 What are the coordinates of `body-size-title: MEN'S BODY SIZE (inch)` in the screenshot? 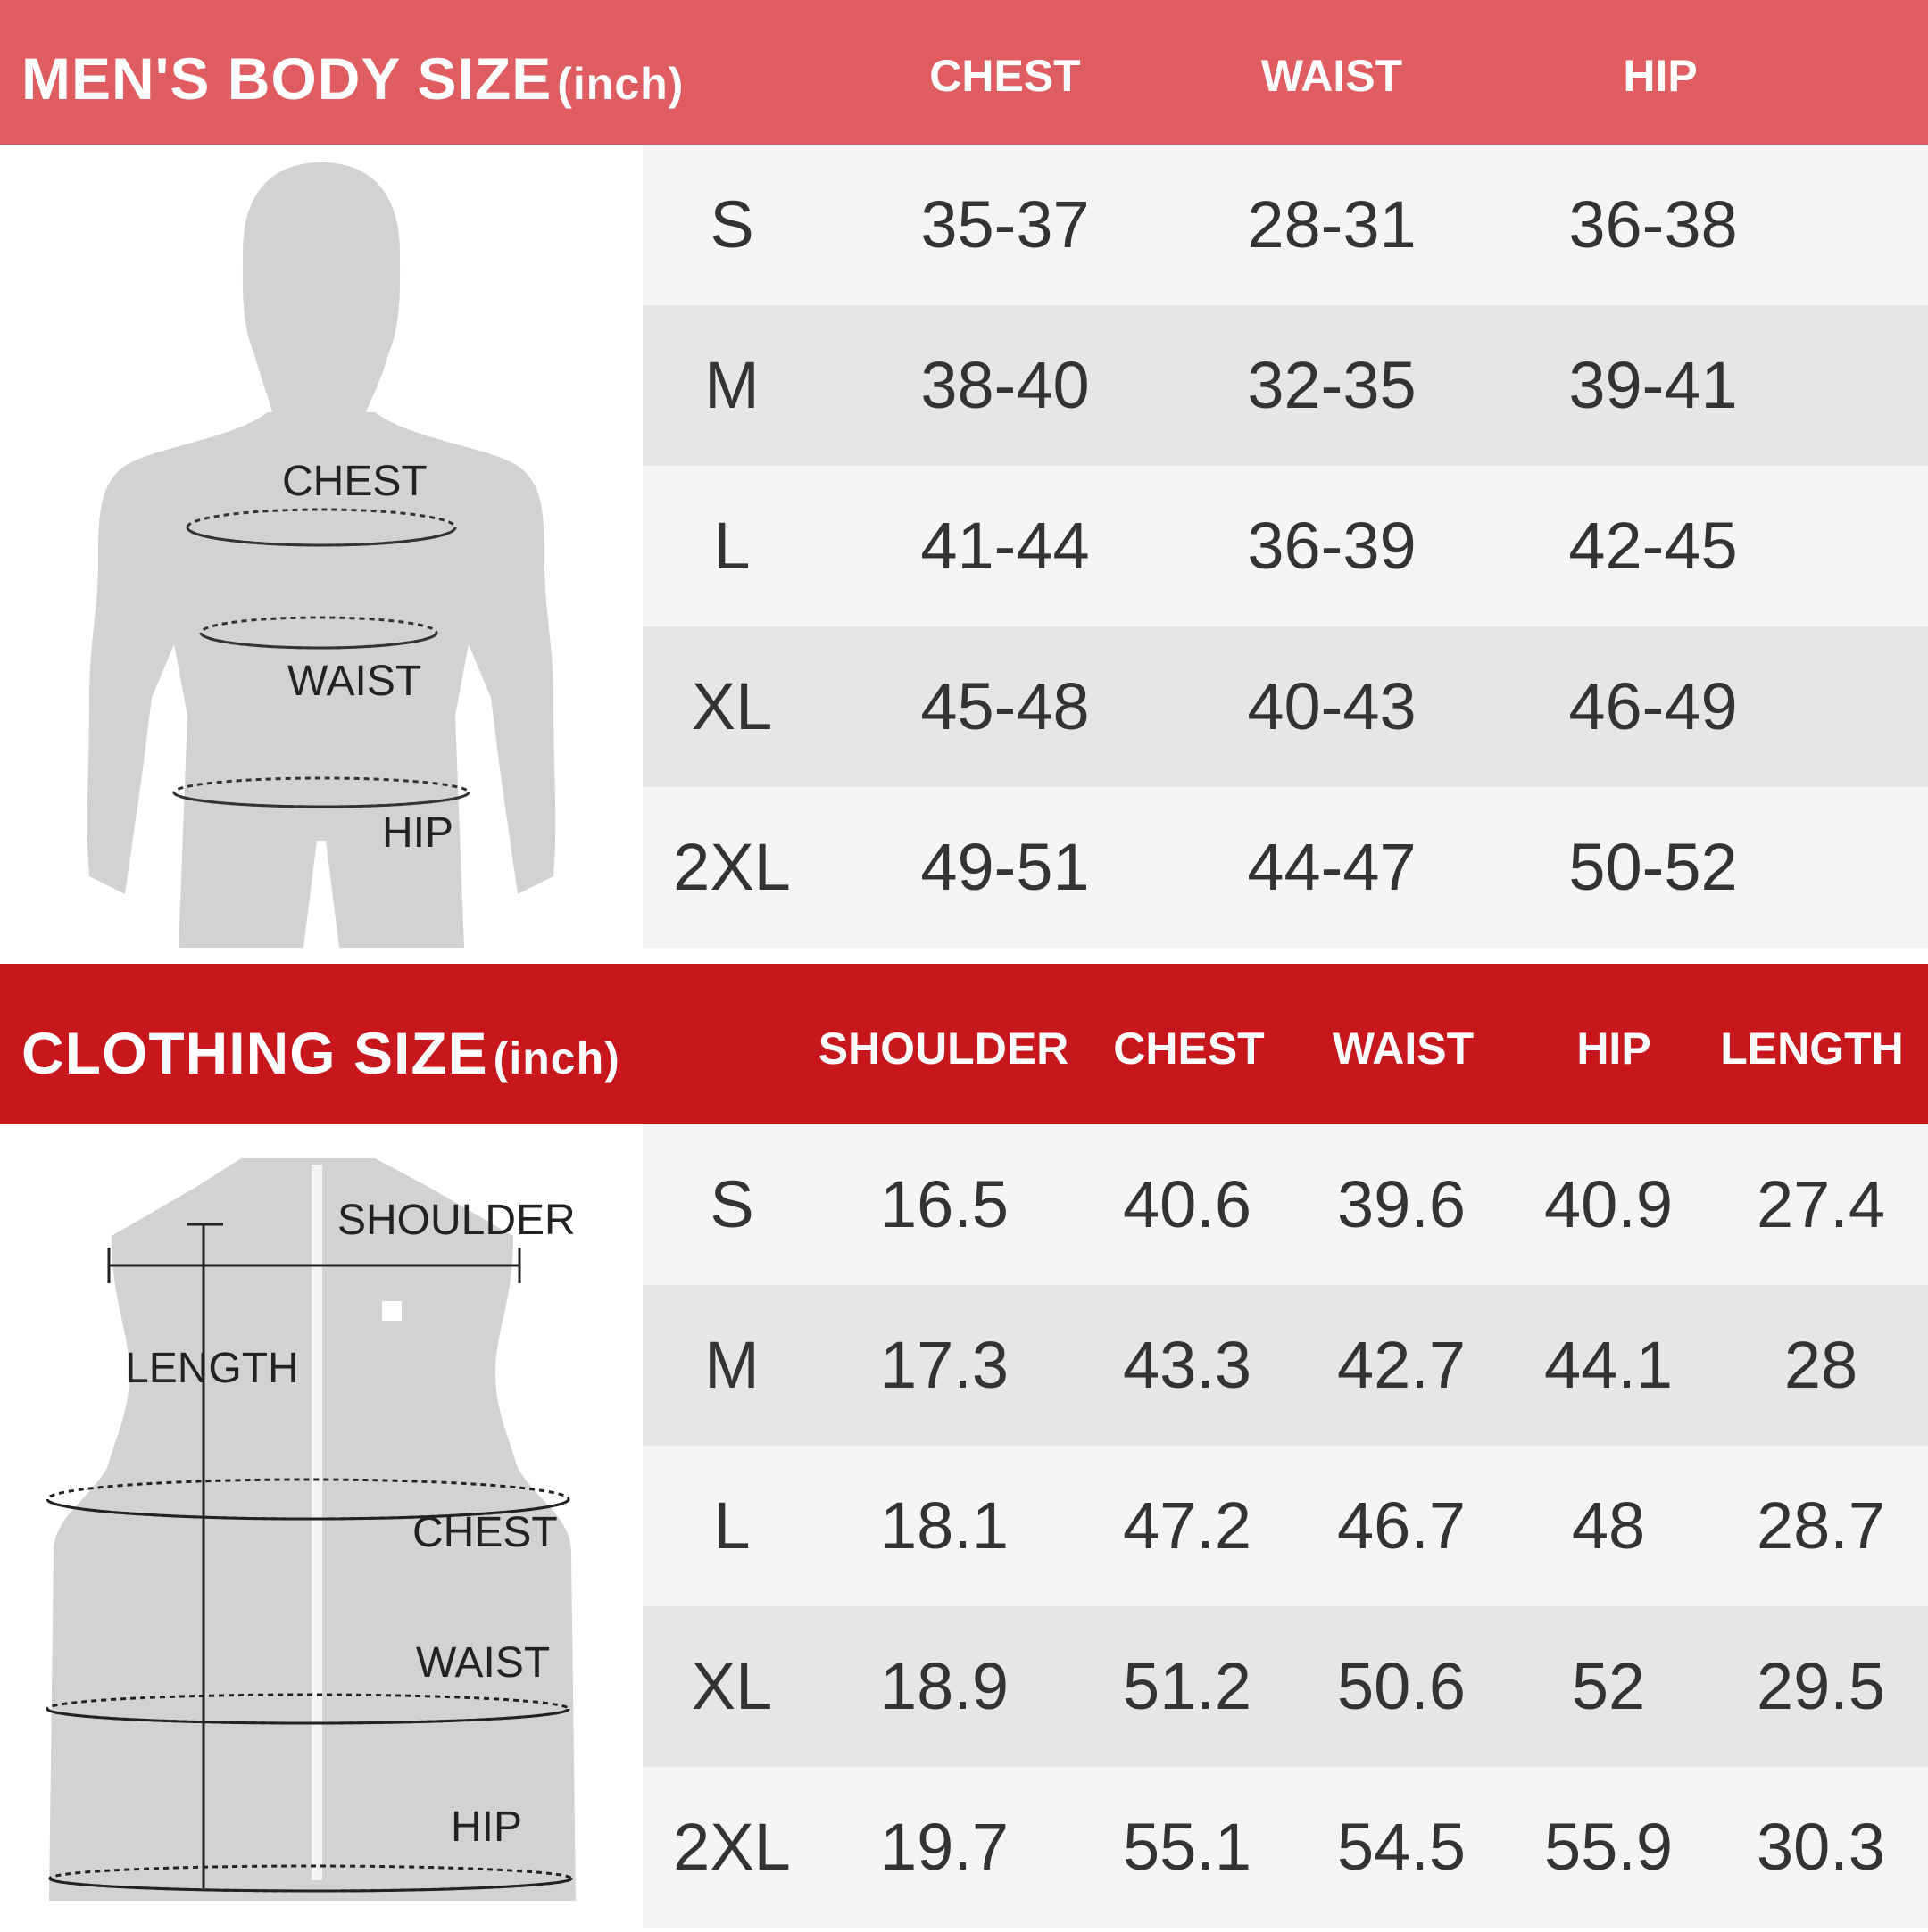 It's located at (352, 78).